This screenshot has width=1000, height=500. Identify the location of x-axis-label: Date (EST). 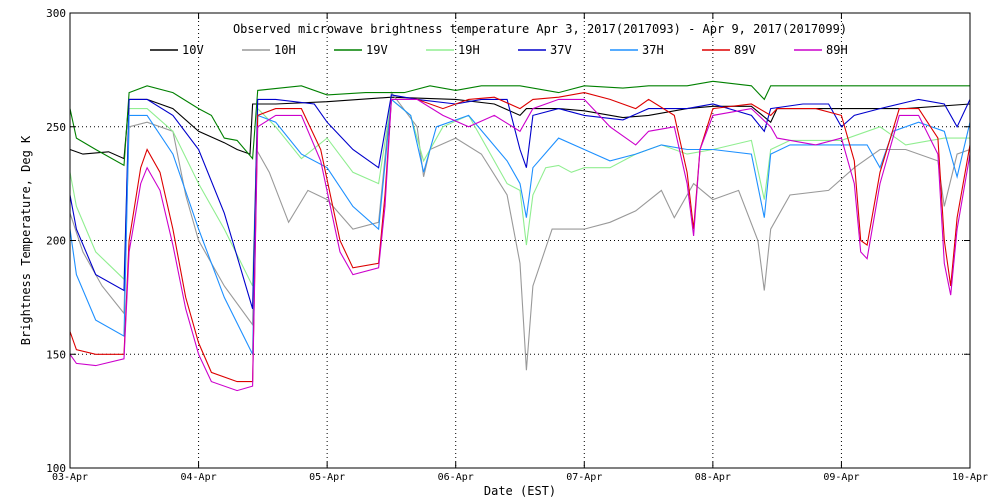
(520, 491).